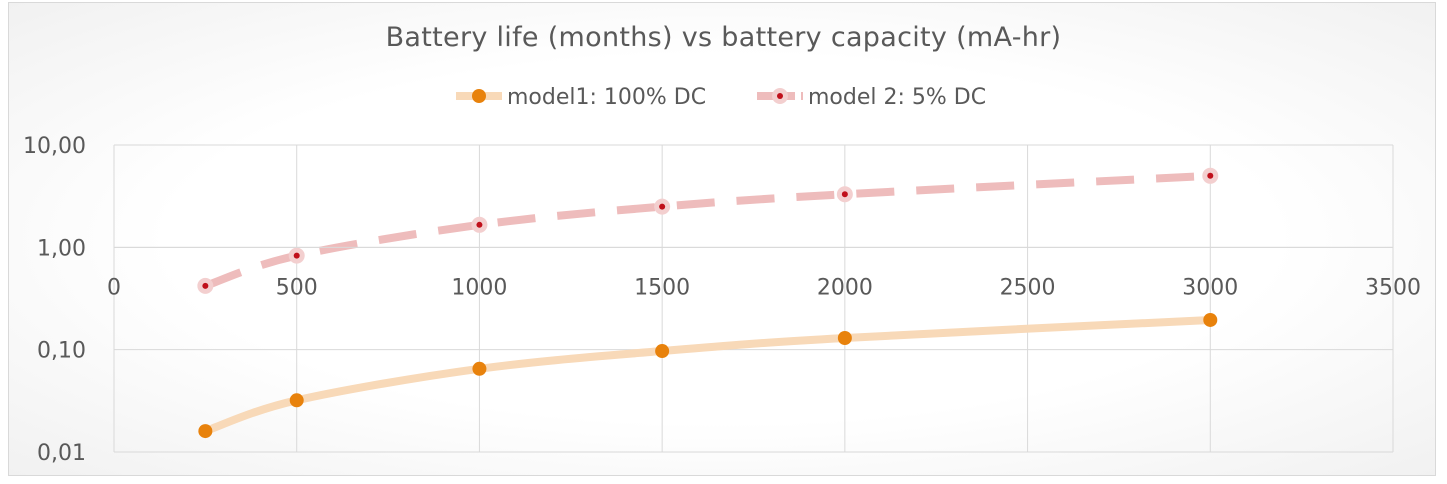 This screenshot has height=484, width=1447. Describe the element at coordinates (479, 287) in the screenshot. I see `x-tick-label: 1000` at that location.